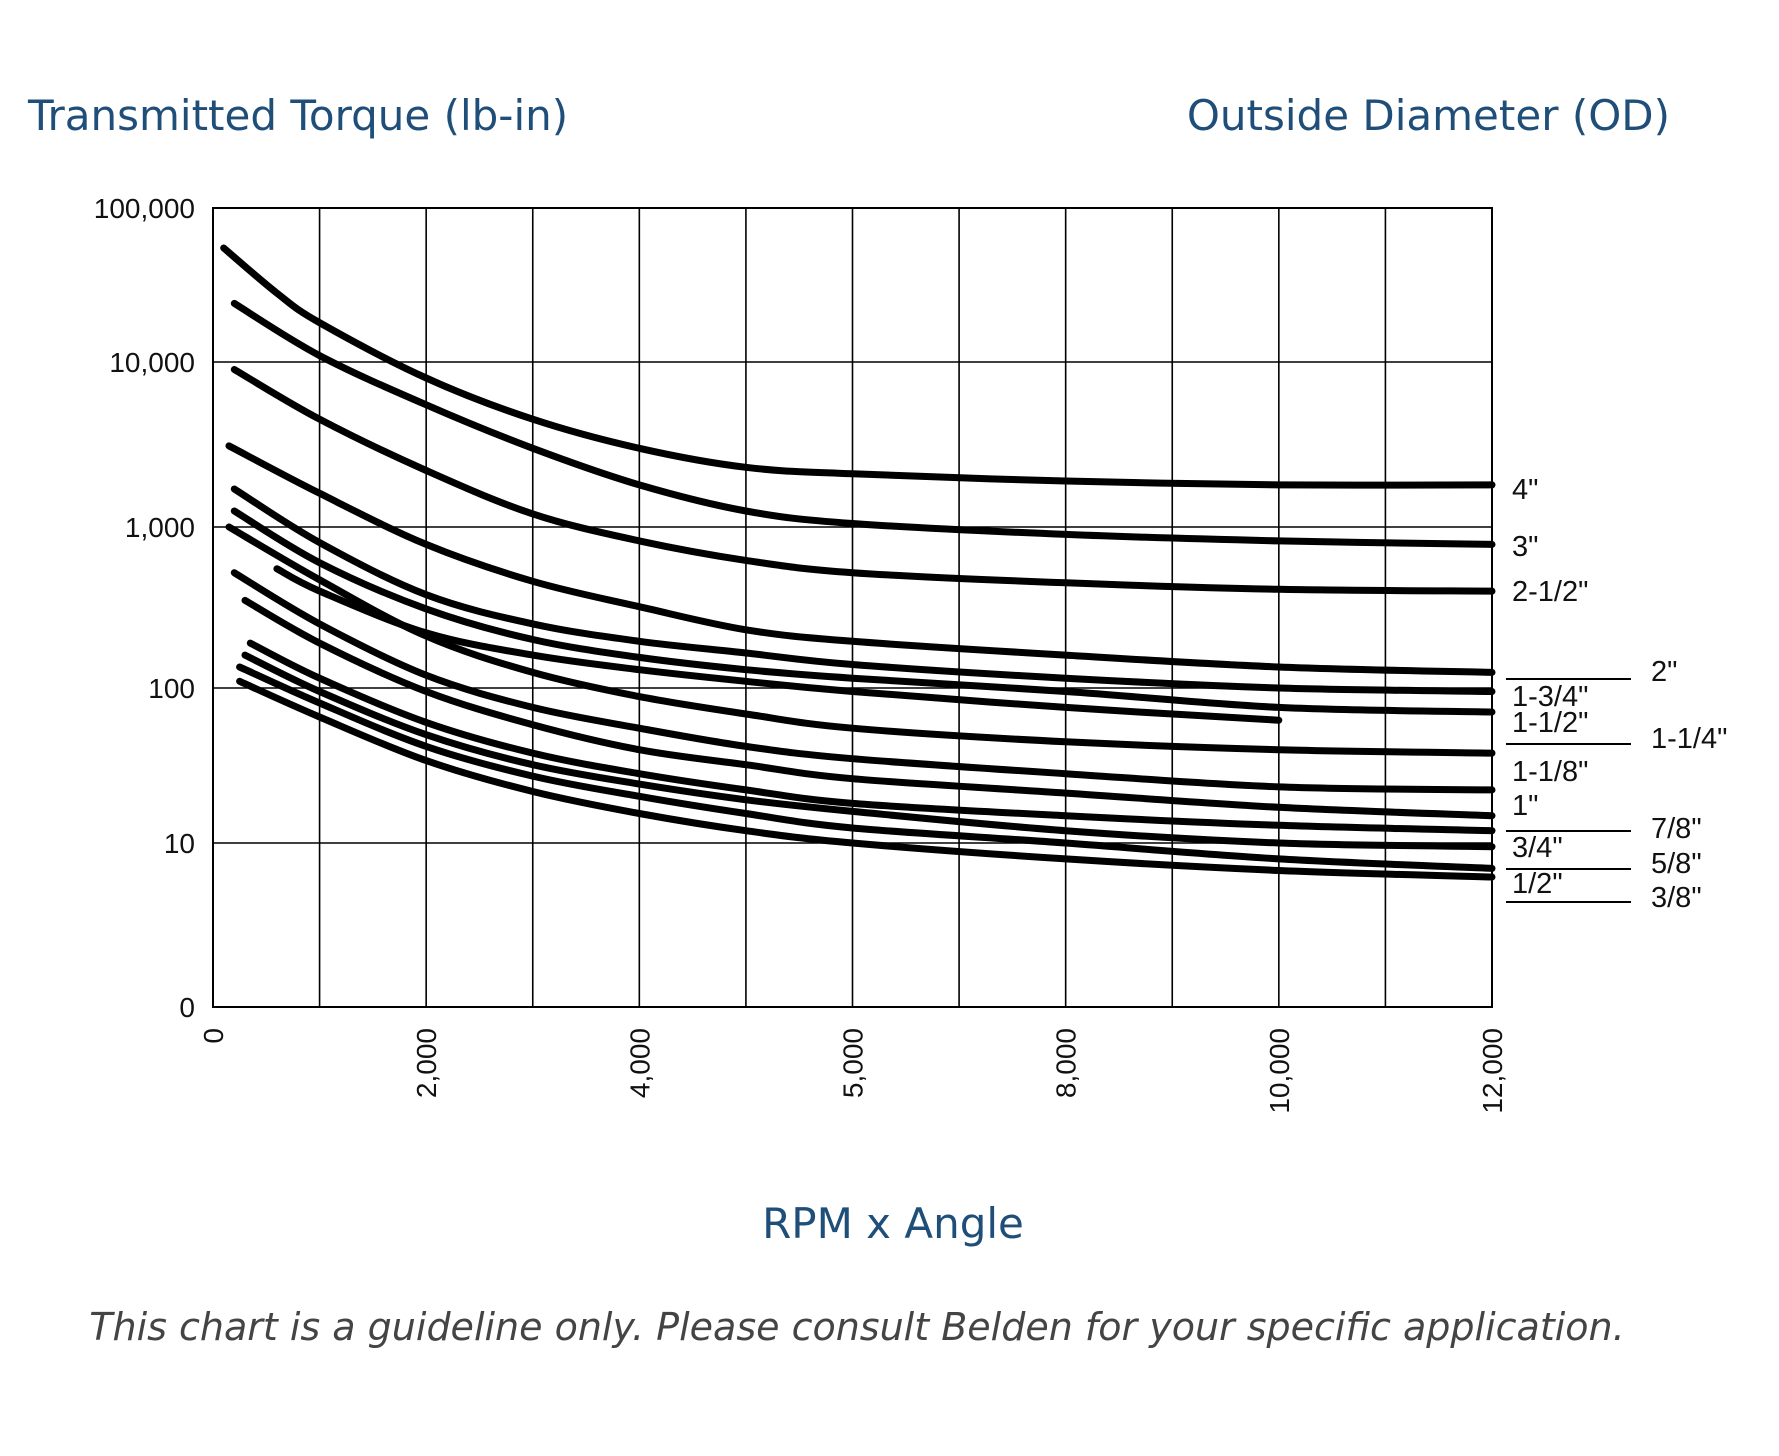 Image resolution: width=1779 pixels, height=1456 pixels. Describe the element at coordinates (297, 115) in the screenshot. I see `y-axis-title: Transmitted Torque (lb-in)` at that location.